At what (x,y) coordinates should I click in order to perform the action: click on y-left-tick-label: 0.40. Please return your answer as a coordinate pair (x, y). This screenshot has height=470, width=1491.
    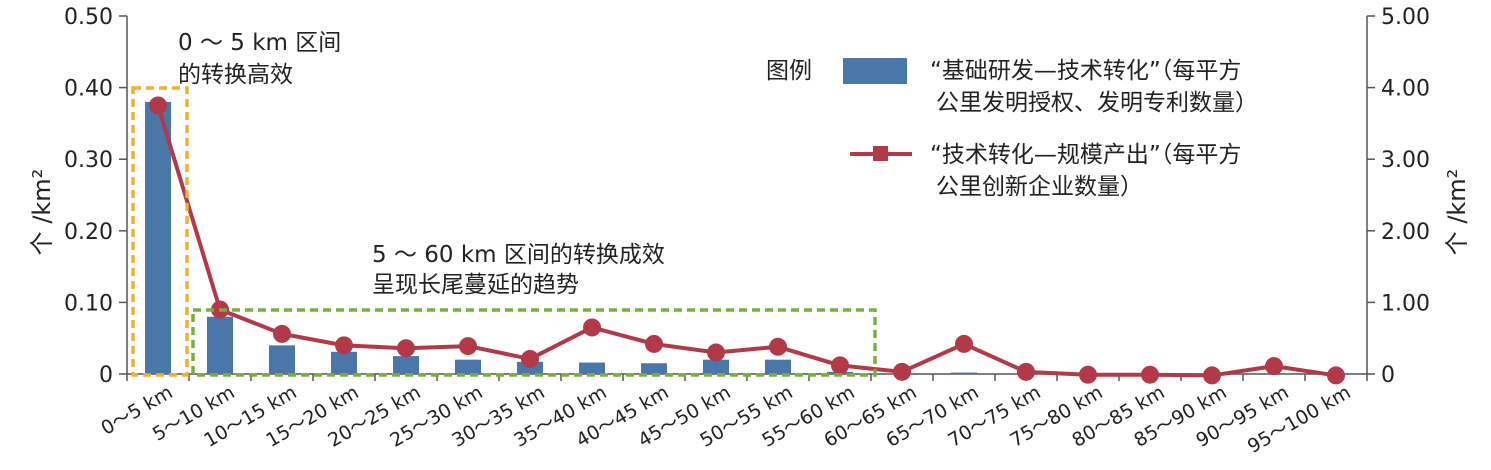
    Looking at the image, I should click on (88, 89).